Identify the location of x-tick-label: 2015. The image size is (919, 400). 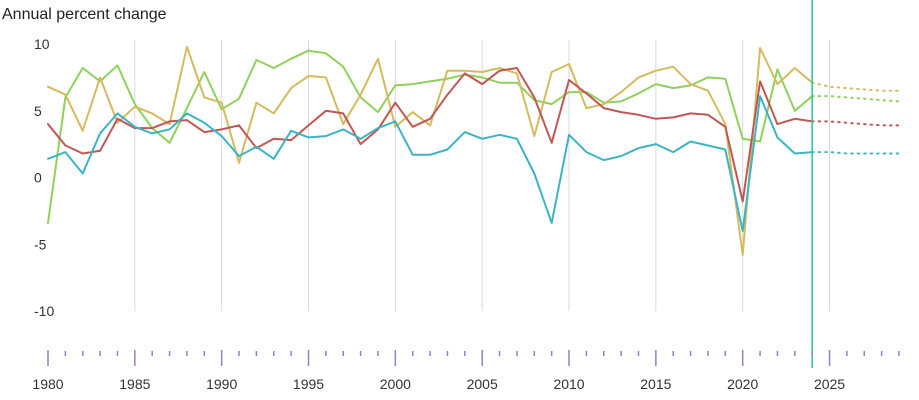
(655, 384).